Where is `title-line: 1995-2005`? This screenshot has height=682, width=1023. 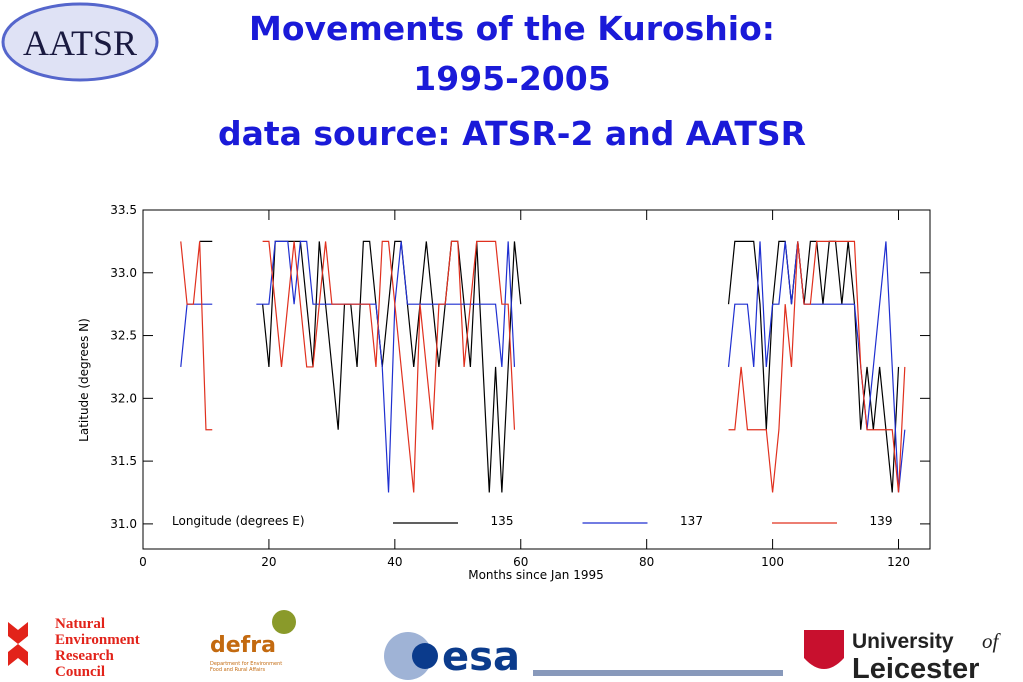
title-line: 1995-2005 is located at coordinates (511, 78).